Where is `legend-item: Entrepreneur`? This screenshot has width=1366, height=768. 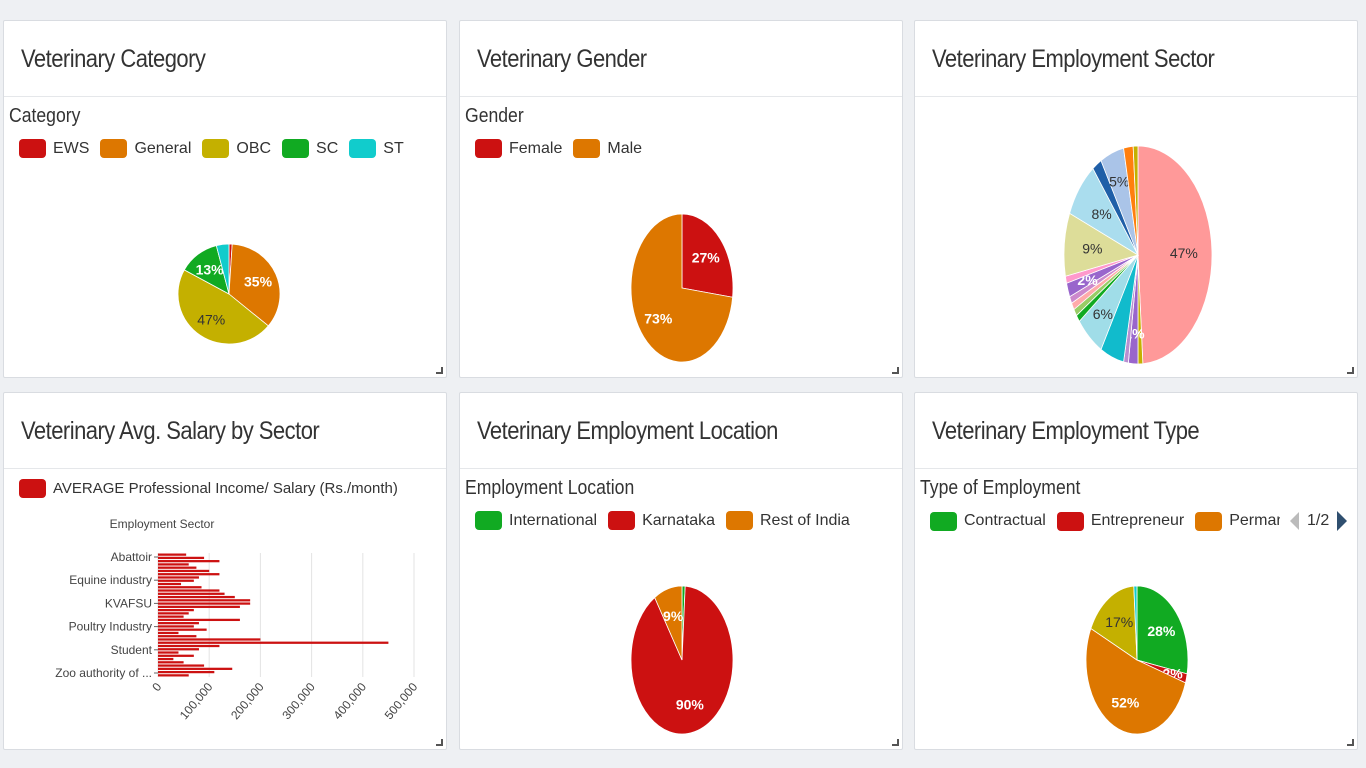 legend-item: Entrepreneur is located at coordinates (1120, 521).